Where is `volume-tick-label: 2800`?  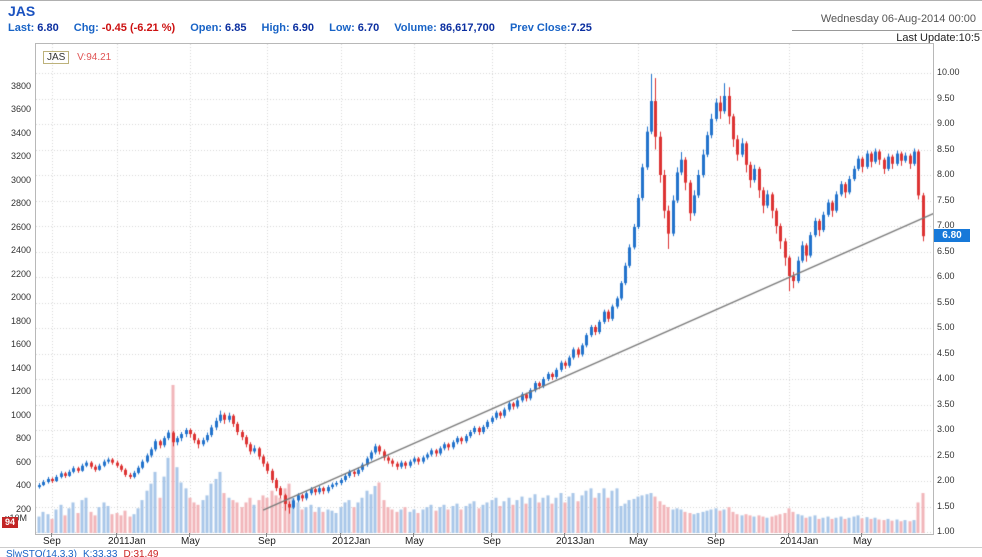
volume-tick-label: 2800 is located at coordinates (20, 203).